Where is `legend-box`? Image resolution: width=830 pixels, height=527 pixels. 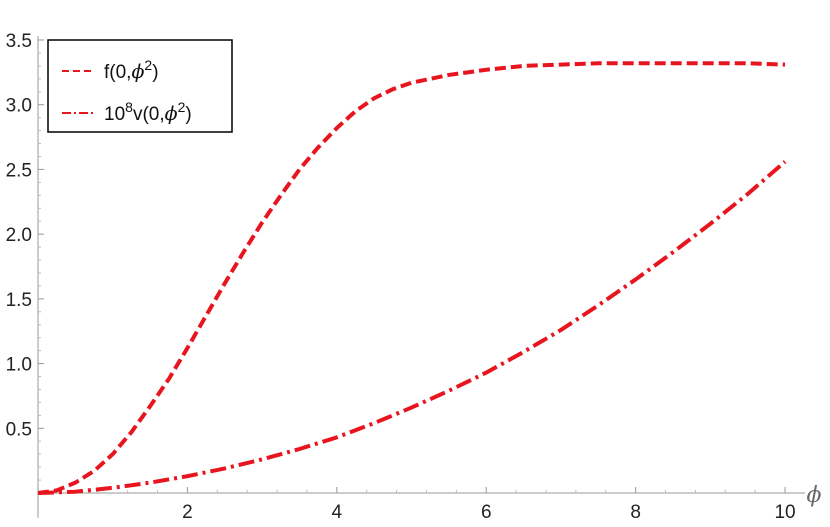
legend-box is located at coordinates (140, 86).